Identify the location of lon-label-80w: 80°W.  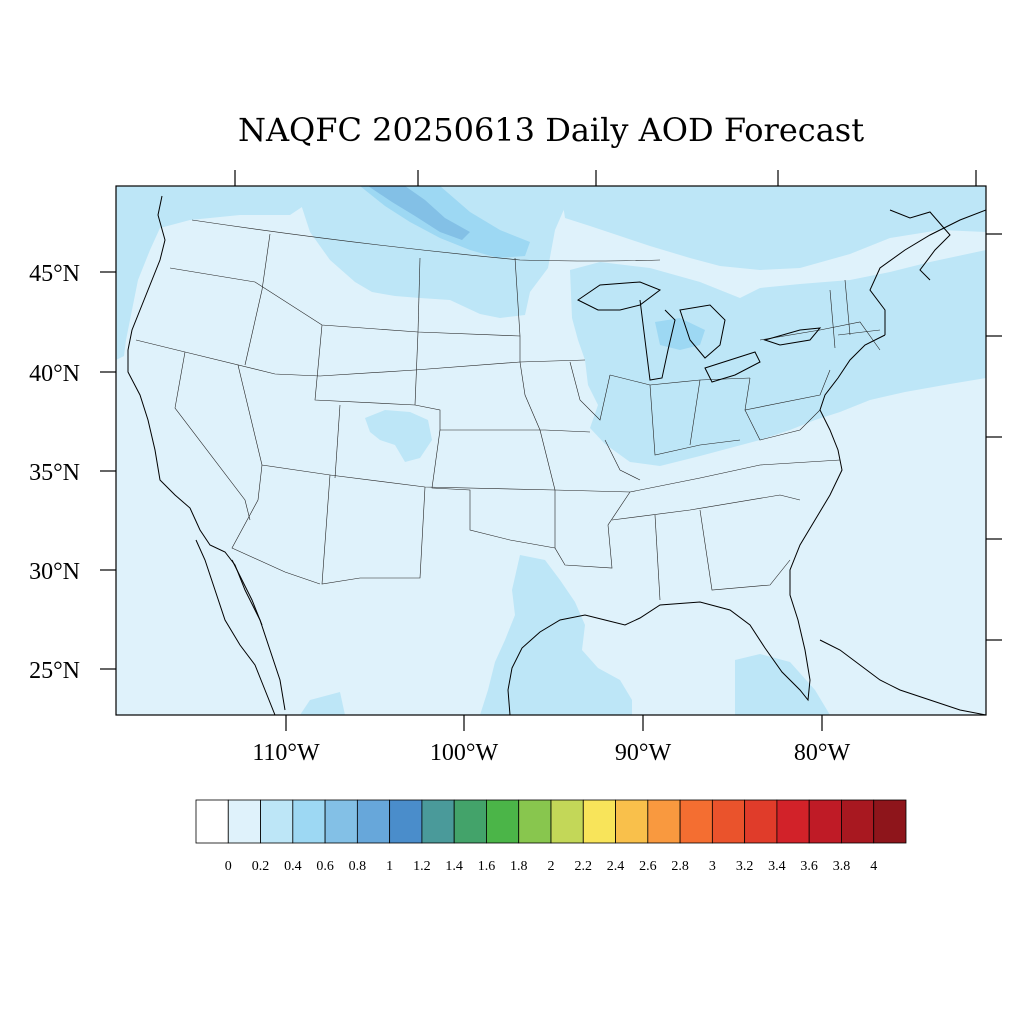
(822, 753).